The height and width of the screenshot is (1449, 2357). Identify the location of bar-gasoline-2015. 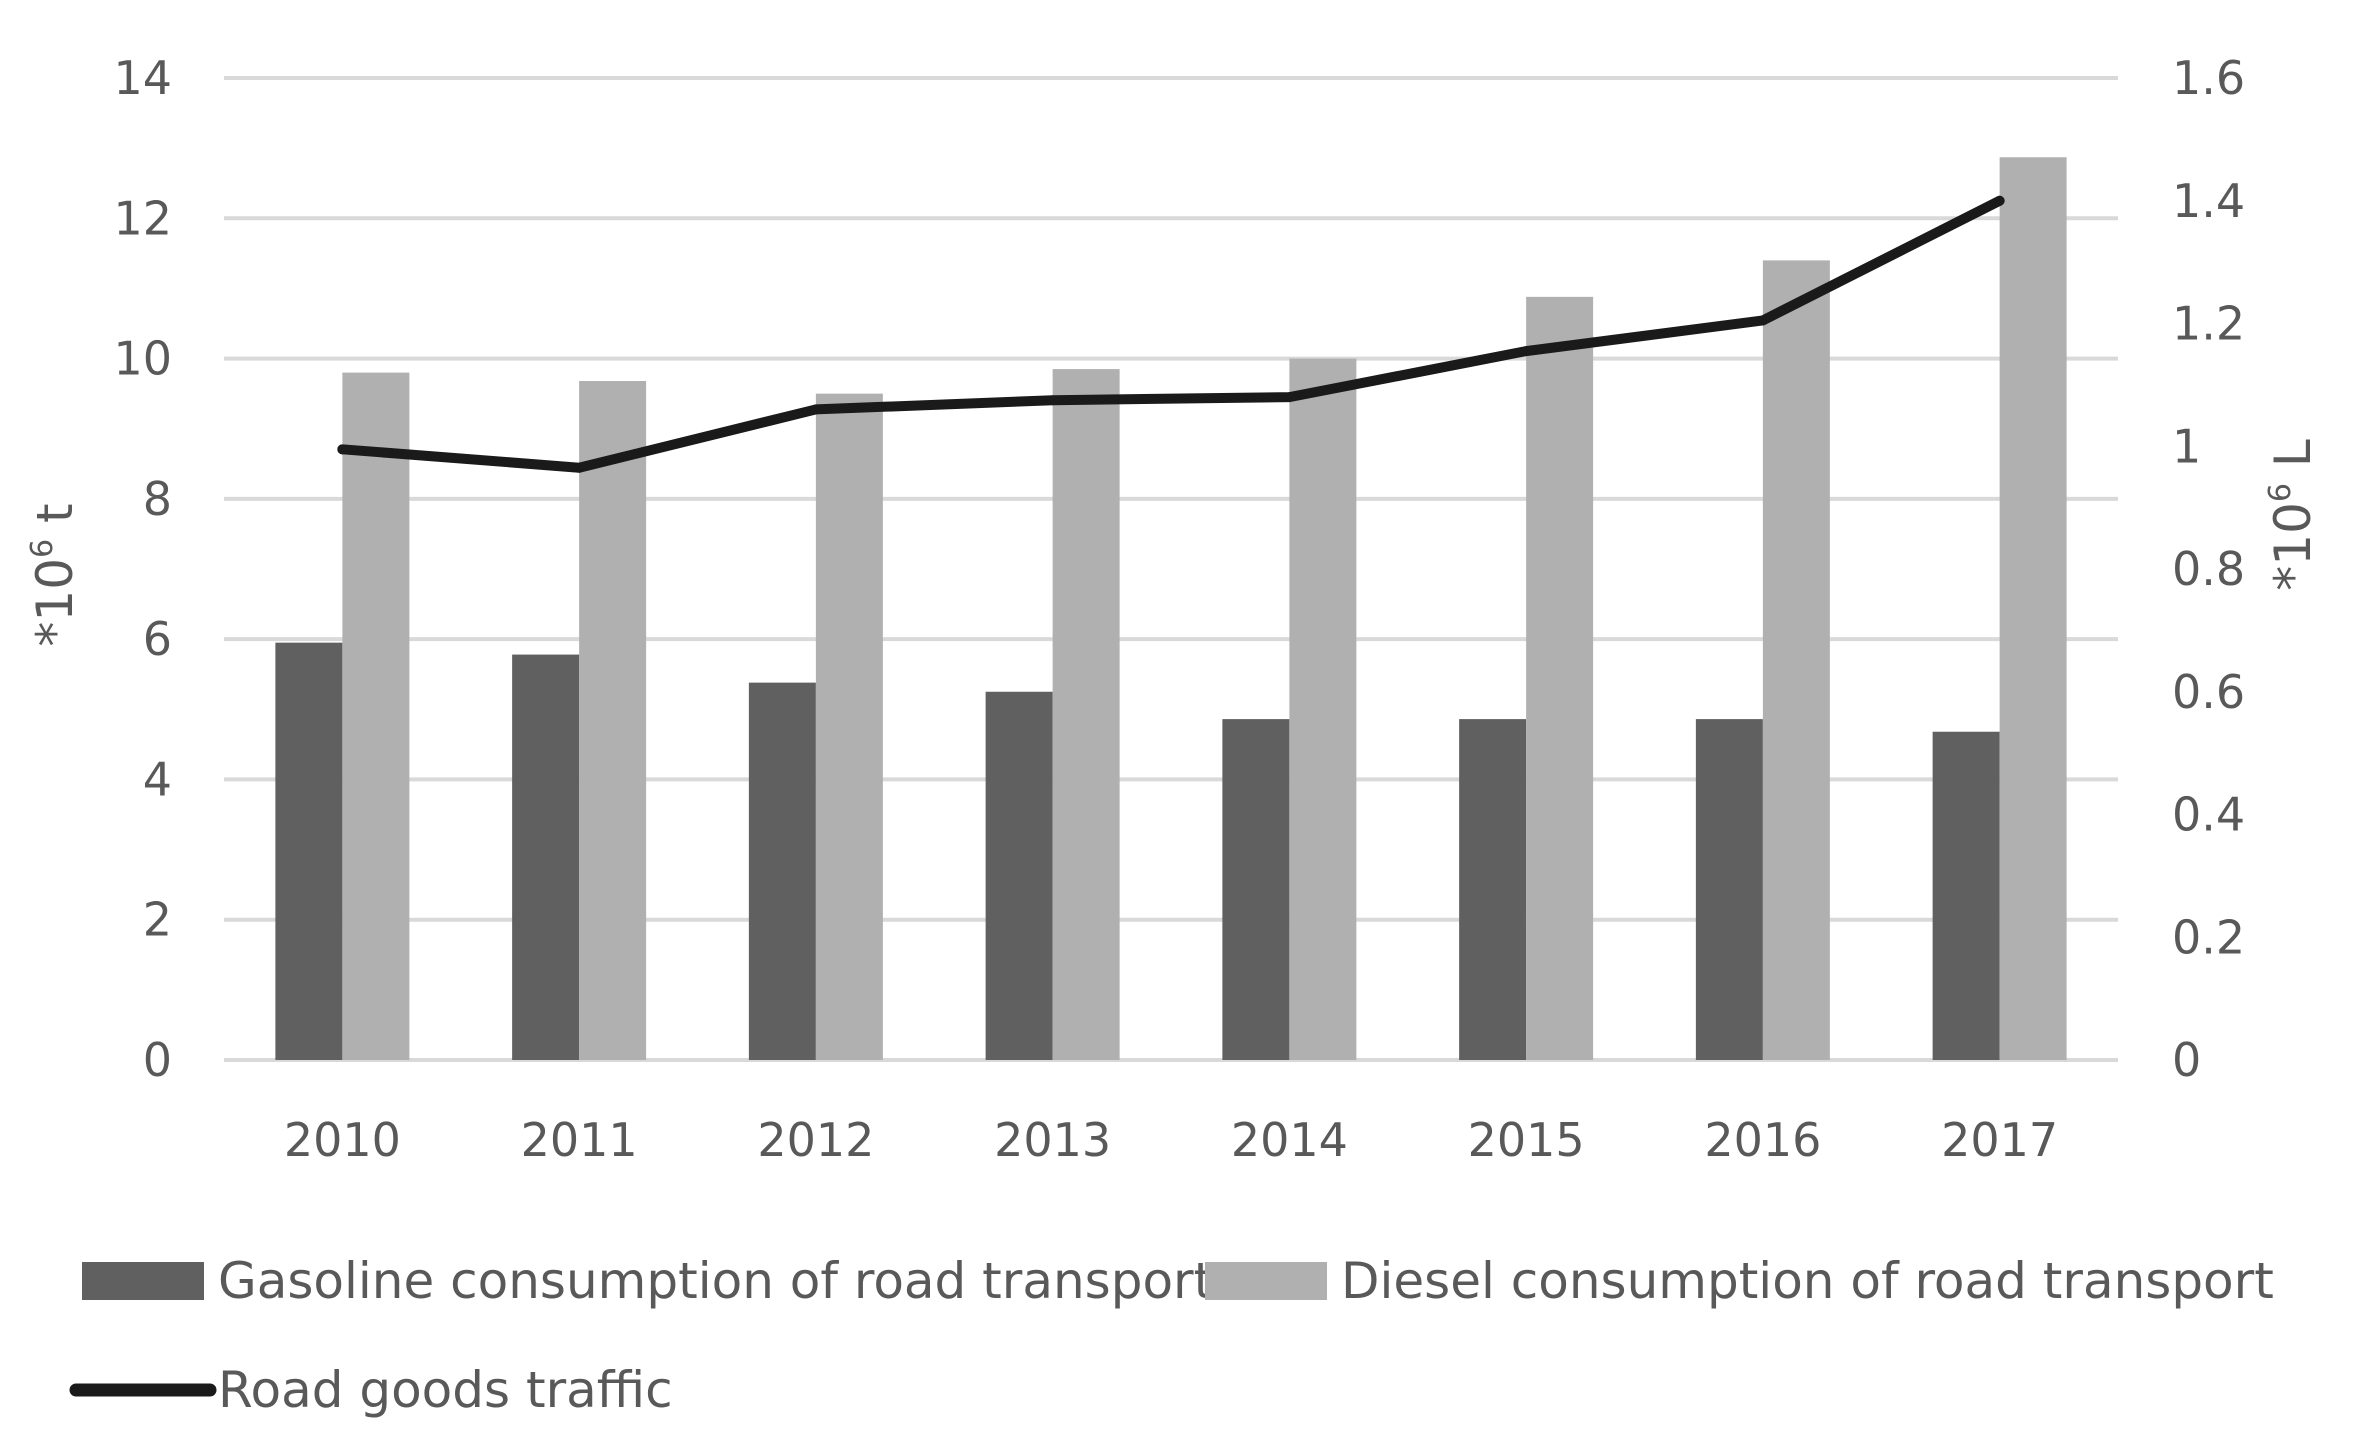
(1493, 889).